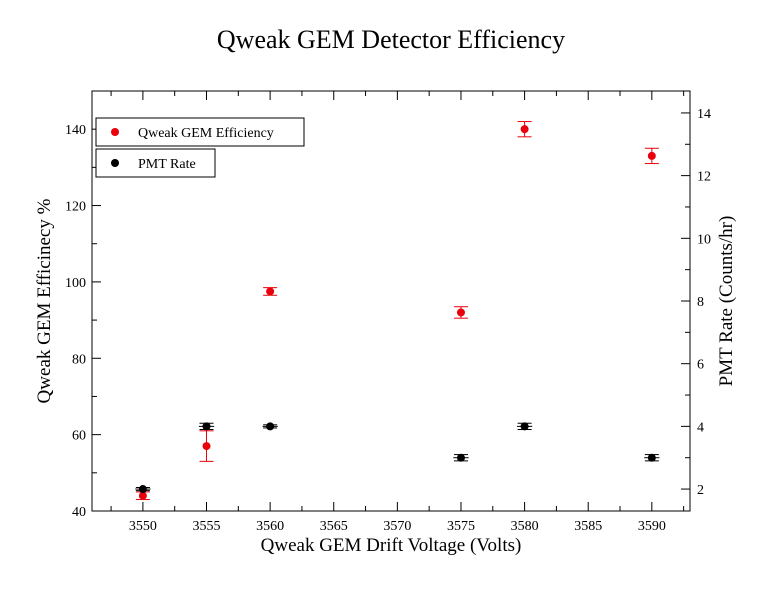 This screenshot has width=776, height=600. Describe the element at coordinates (704, 239) in the screenshot. I see `y2-tick-label: 10` at that location.